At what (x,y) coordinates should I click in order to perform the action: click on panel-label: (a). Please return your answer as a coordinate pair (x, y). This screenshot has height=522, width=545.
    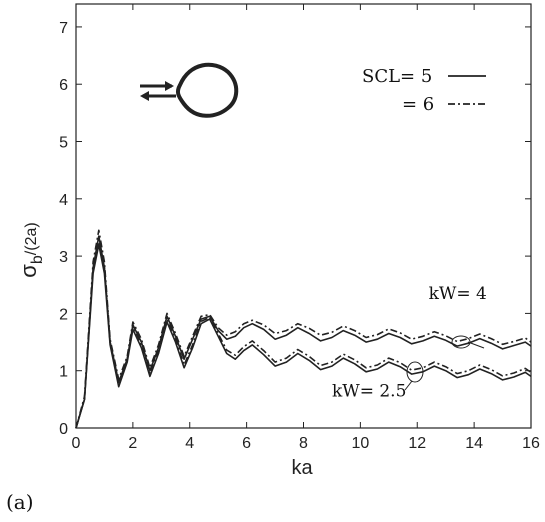
    Looking at the image, I should click on (20, 502).